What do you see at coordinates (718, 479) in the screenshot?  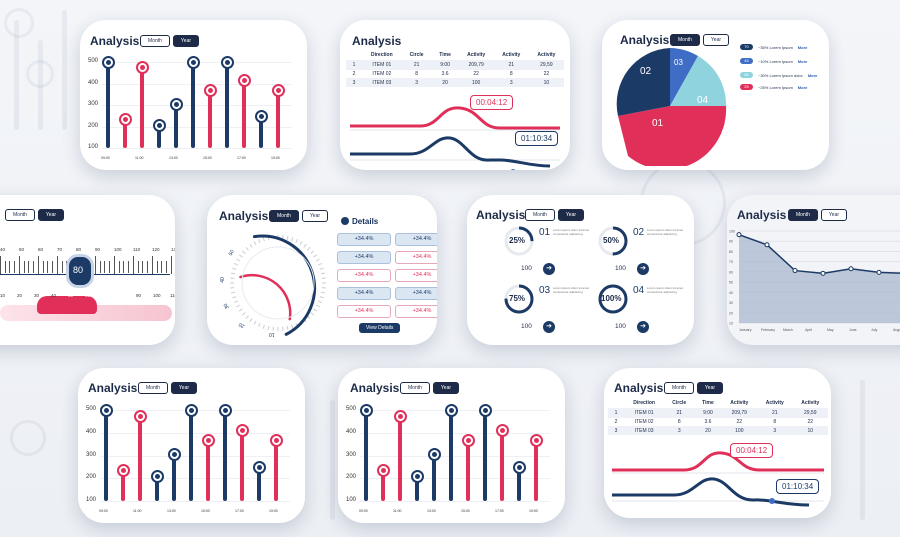 I see `wave-lines` at bounding box center [718, 479].